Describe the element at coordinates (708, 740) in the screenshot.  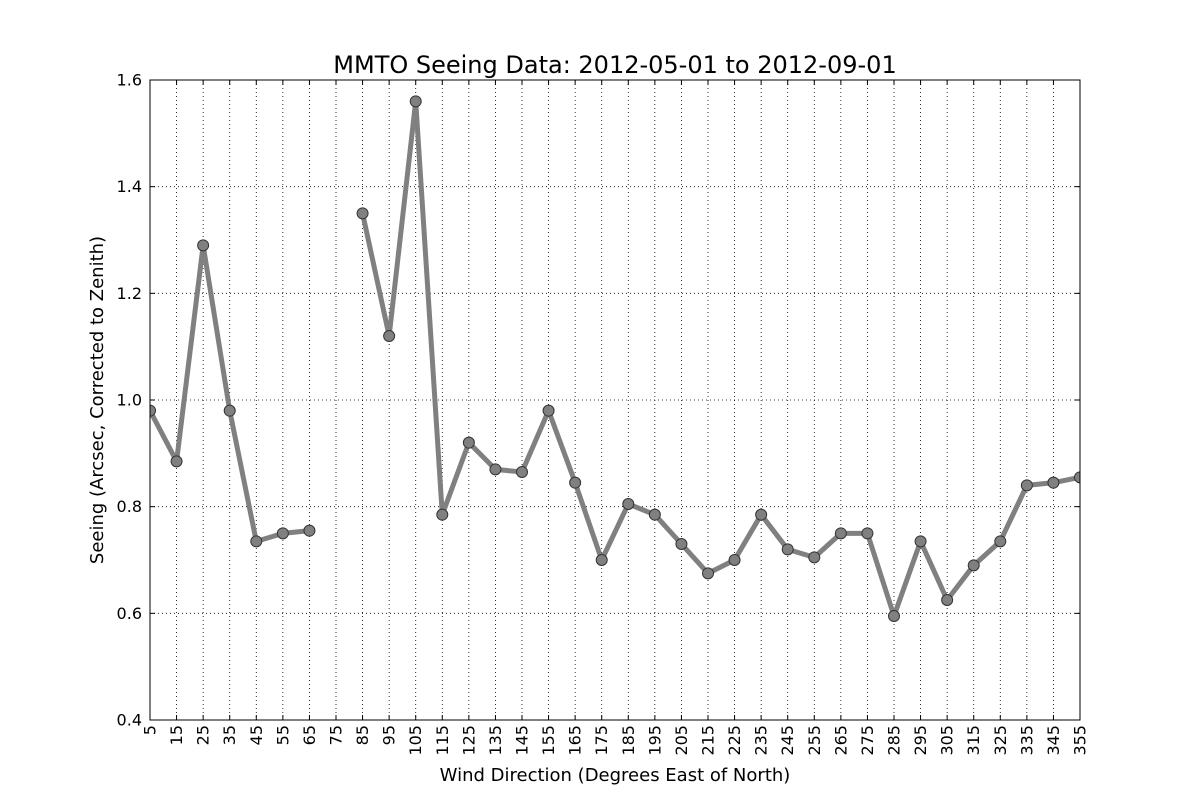
I see `x-tick-label: 215` at that location.